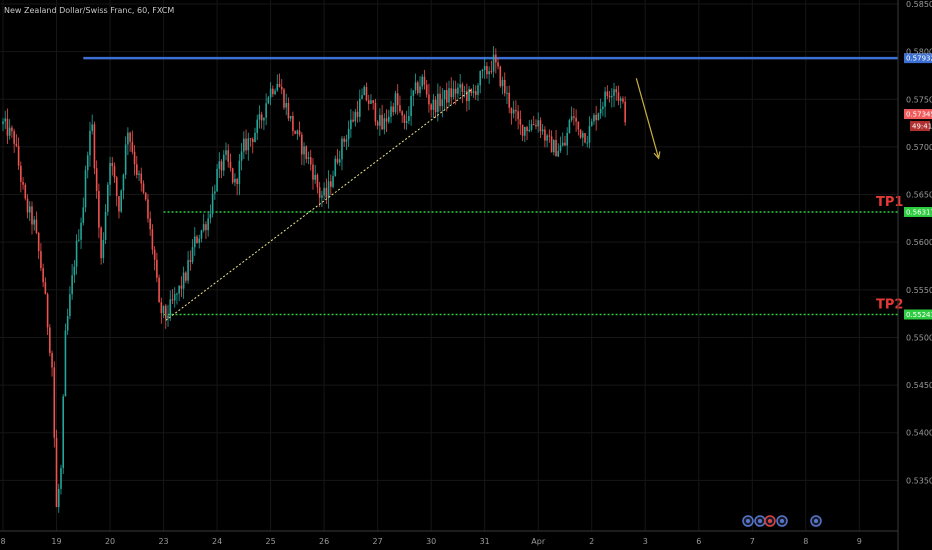 This screenshot has height=550, width=932. Describe the element at coordinates (889, 202) in the screenshot. I see `tp-label-tp1: TP1` at that location.